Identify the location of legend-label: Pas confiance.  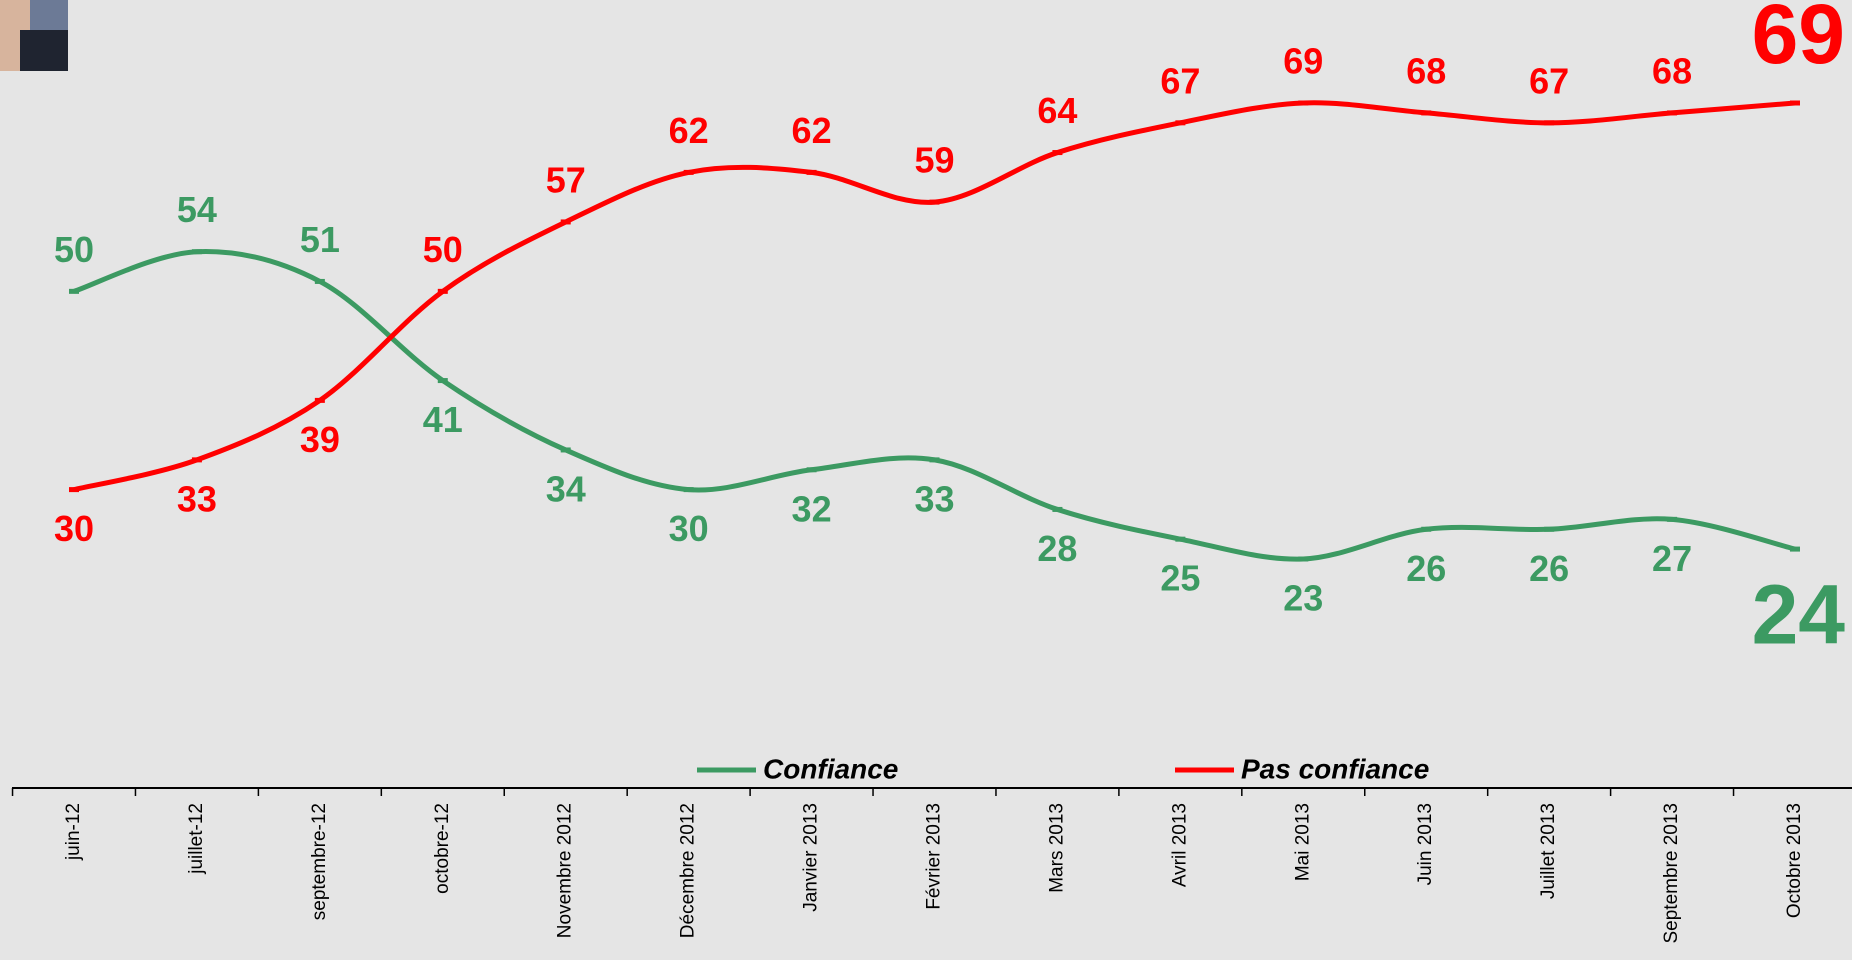
(1335, 768).